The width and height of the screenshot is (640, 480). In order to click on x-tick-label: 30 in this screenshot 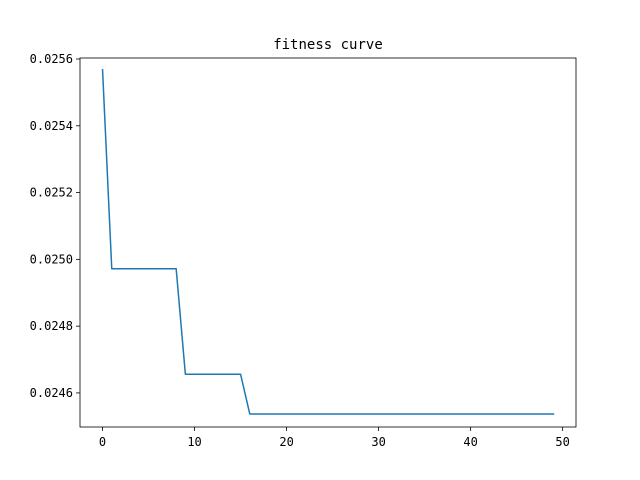, I will do `click(378, 442)`.